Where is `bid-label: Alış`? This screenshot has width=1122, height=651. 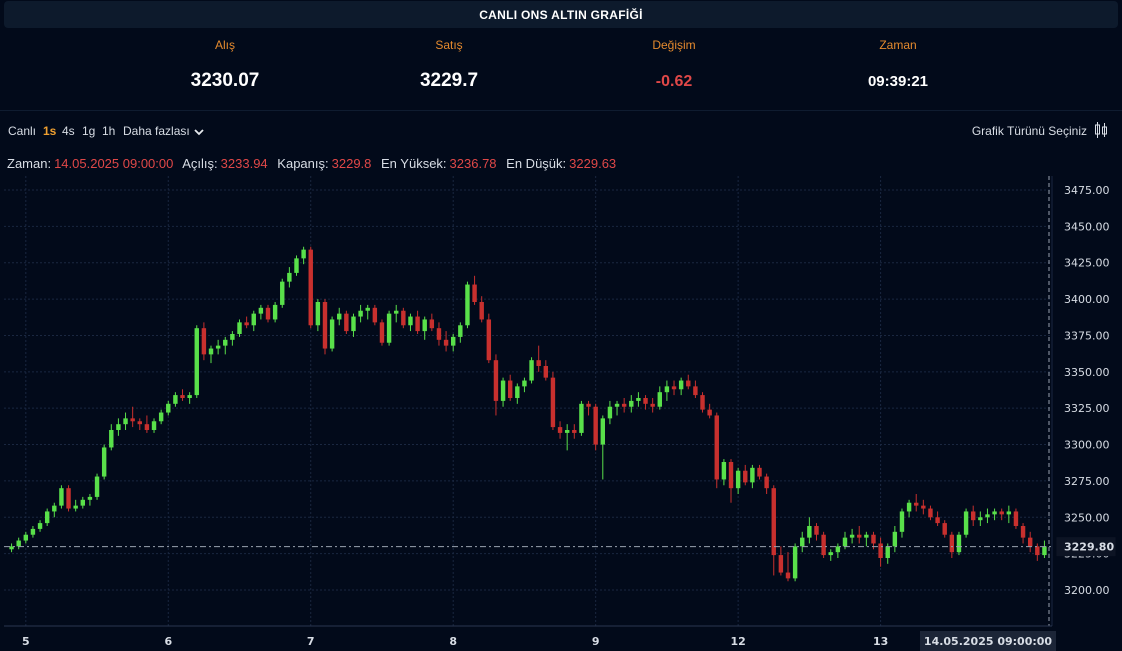 bid-label: Alış is located at coordinates (224, 45).